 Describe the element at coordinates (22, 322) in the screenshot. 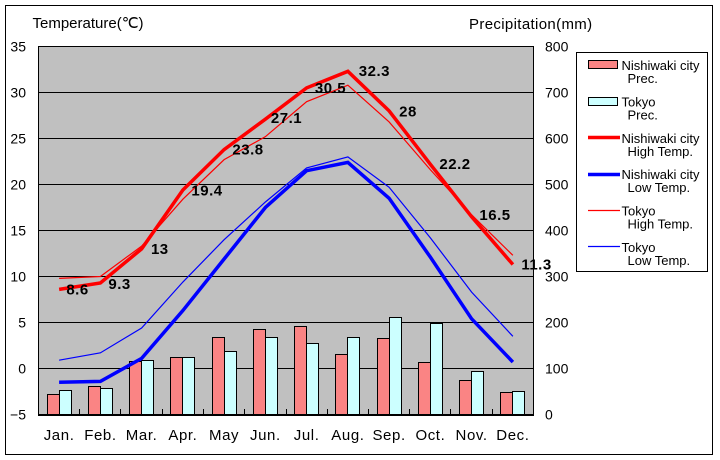

I see `svg-text: 5` at that location.